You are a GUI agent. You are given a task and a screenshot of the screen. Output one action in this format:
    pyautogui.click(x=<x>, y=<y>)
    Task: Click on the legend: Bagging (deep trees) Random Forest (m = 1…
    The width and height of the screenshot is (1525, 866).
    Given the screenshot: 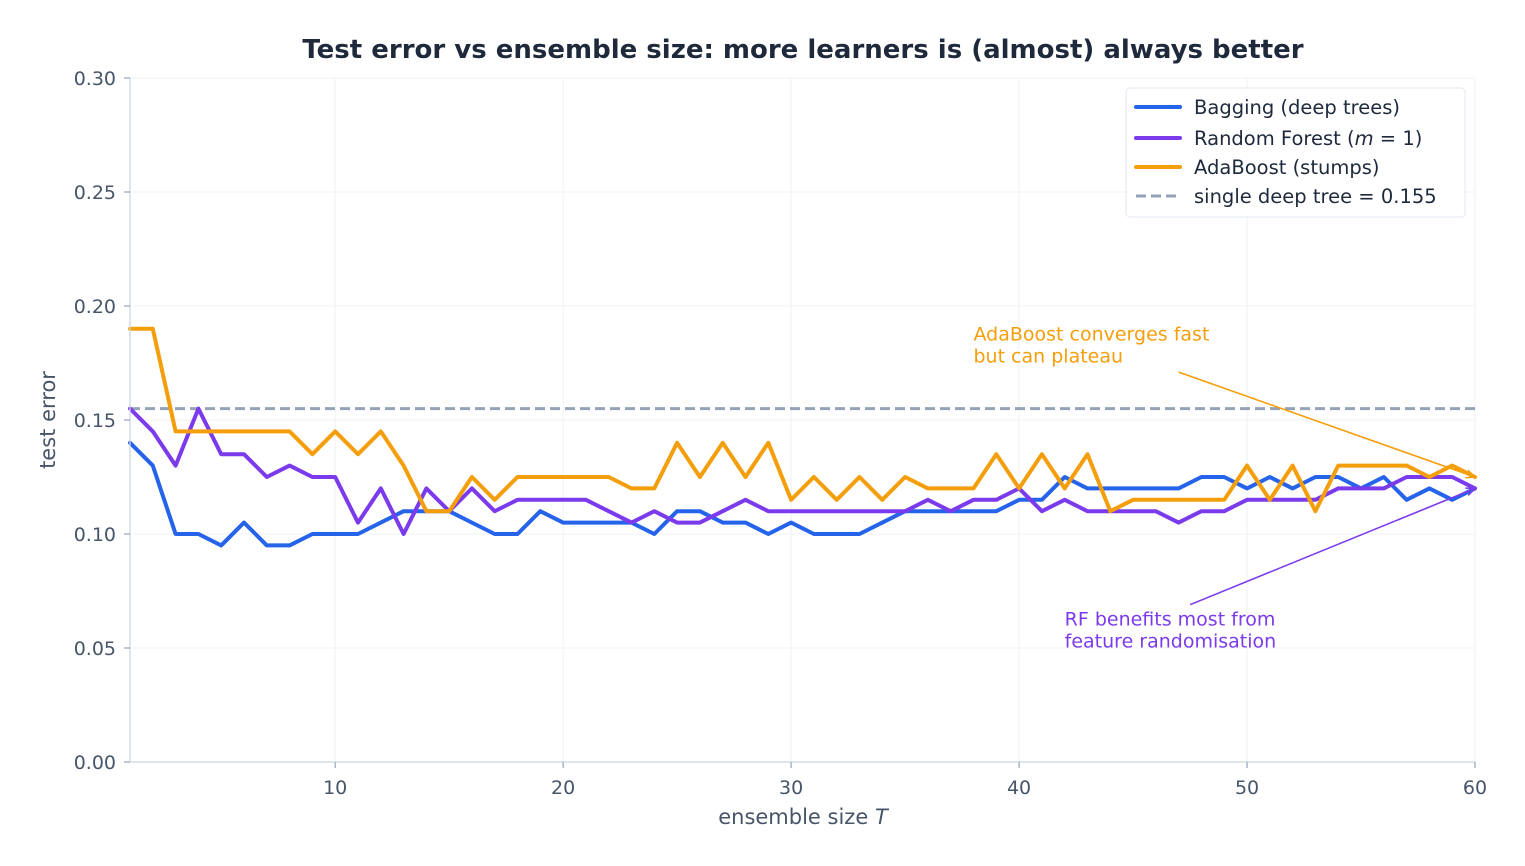 What is the action you would take?
    pyautogui.click(x=1295, y=152)
    